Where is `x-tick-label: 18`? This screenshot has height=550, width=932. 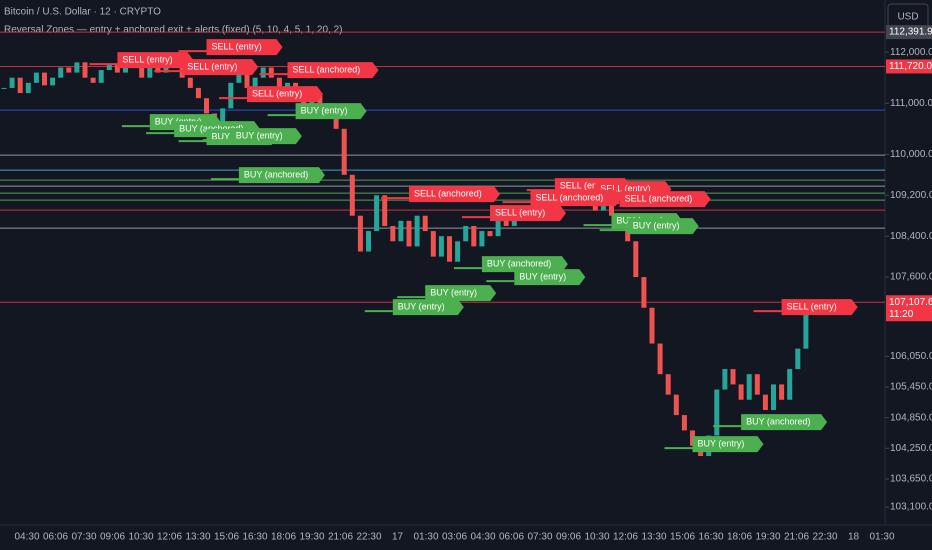 x-tick-label: 18 is located at coordinates (854, 537).